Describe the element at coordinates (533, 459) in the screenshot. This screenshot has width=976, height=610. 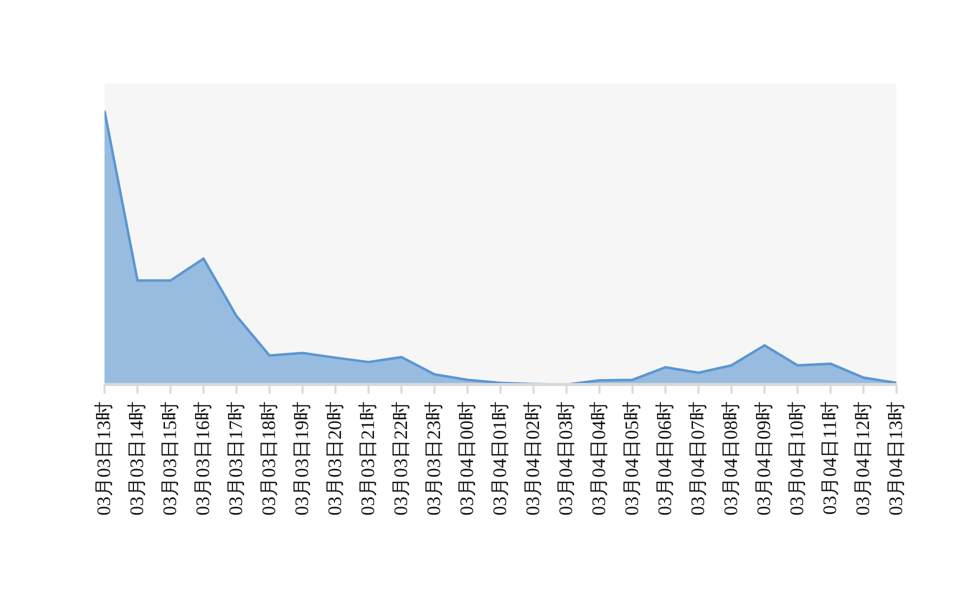
I see `x-tick-label: 03月04日02时` at that location.